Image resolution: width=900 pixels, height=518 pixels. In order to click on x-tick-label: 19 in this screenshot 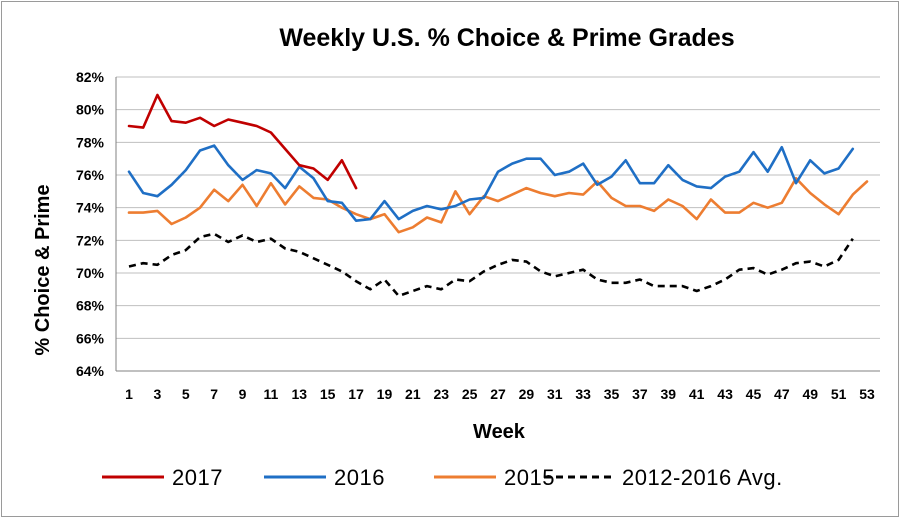, I will do `click(385, 394)`.